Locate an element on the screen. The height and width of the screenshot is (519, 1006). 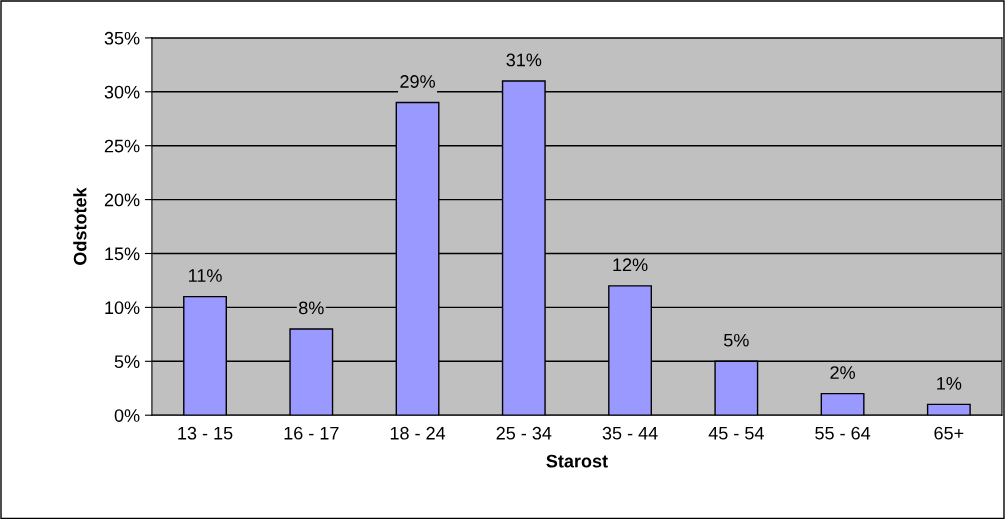
data-label: 2% is located at coordinates (842, 372).